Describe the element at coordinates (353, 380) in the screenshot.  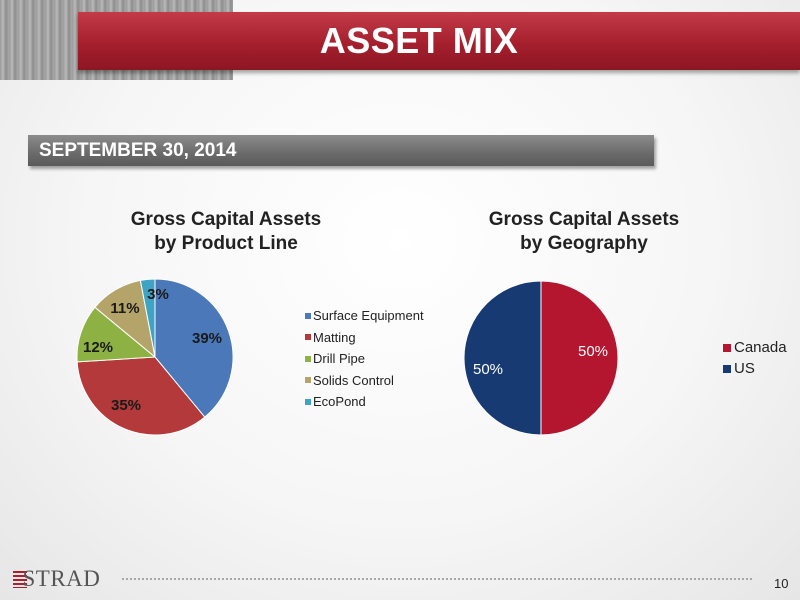
I see `legend-label-solids-control: Solids Control` at that location.